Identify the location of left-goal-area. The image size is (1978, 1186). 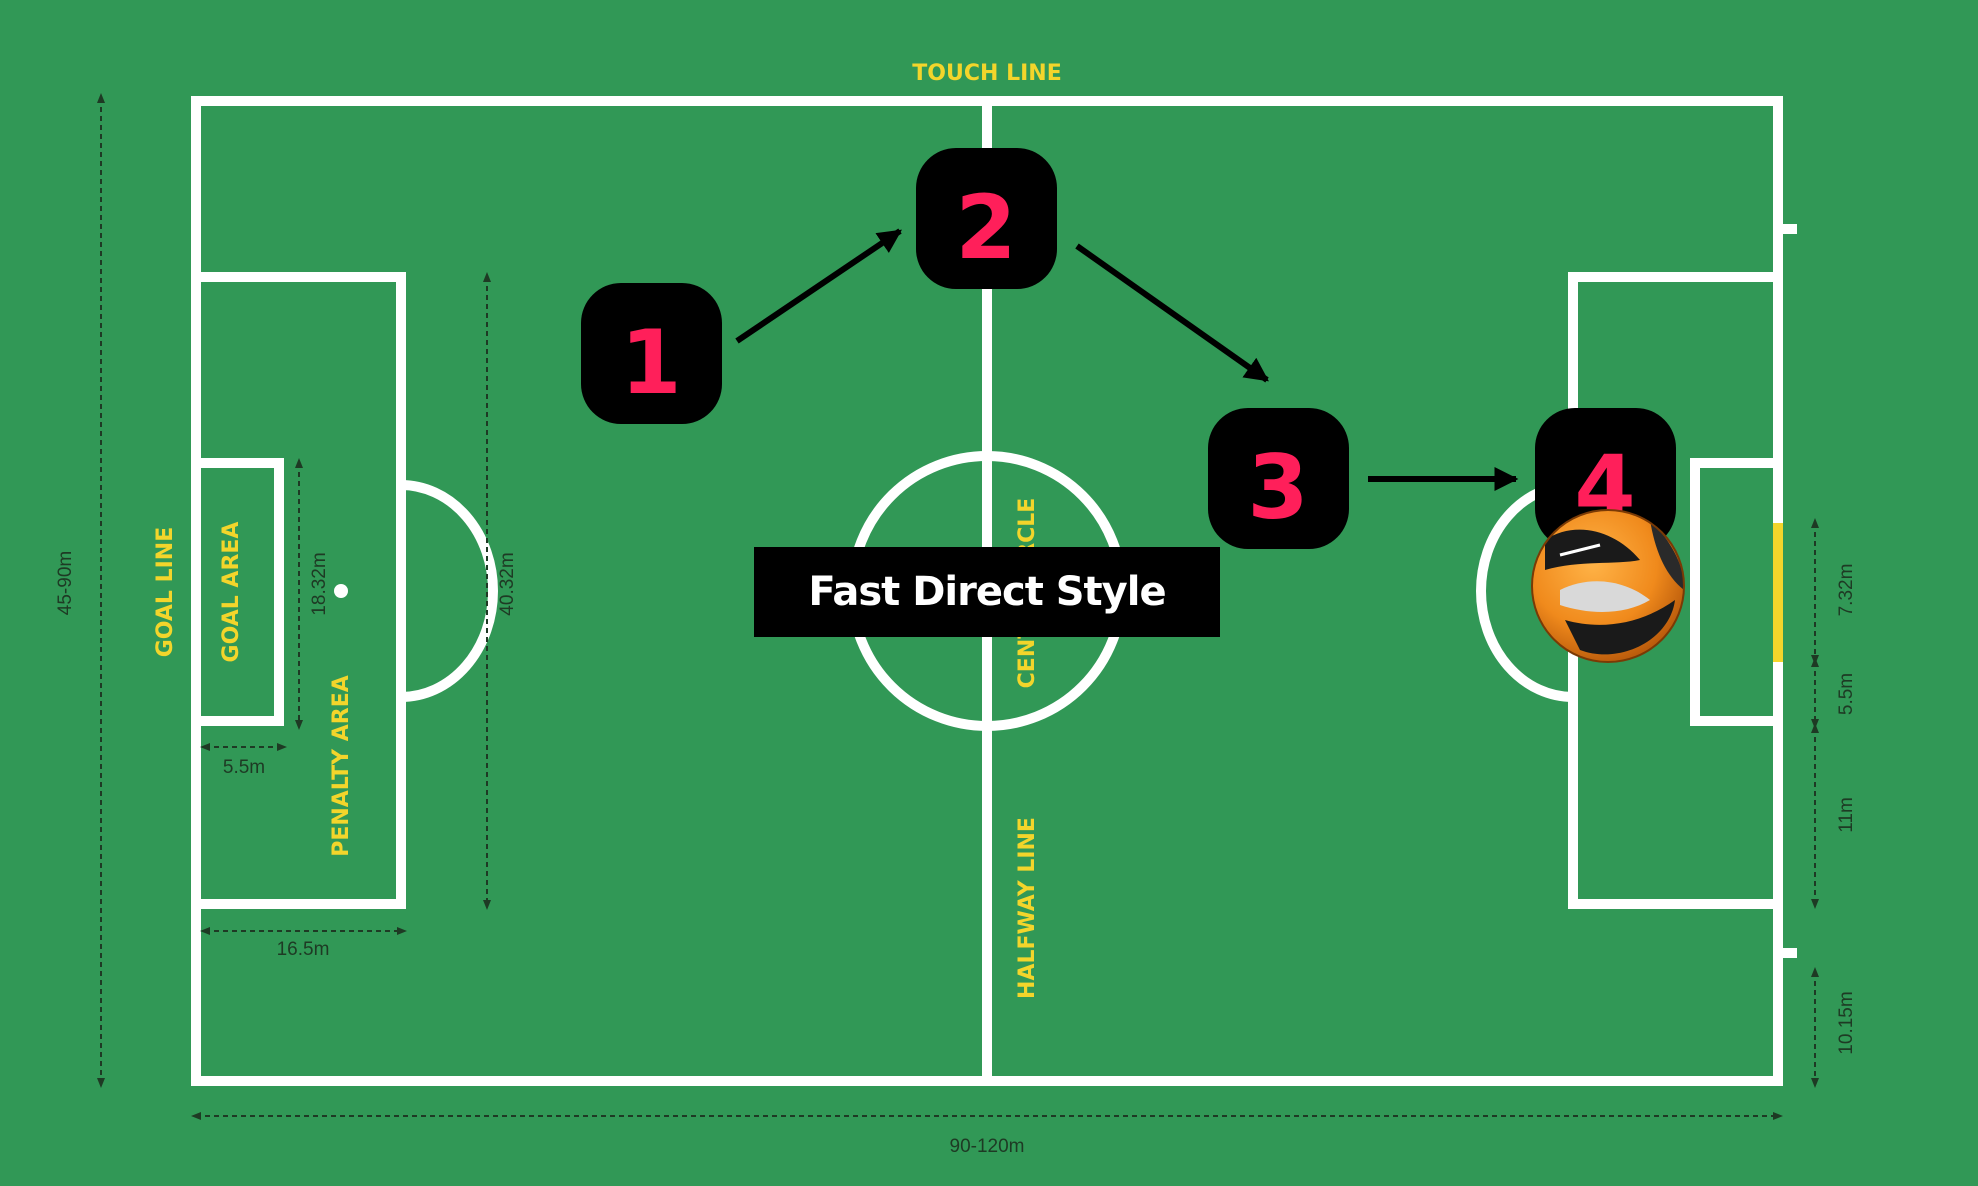
(237, 592).